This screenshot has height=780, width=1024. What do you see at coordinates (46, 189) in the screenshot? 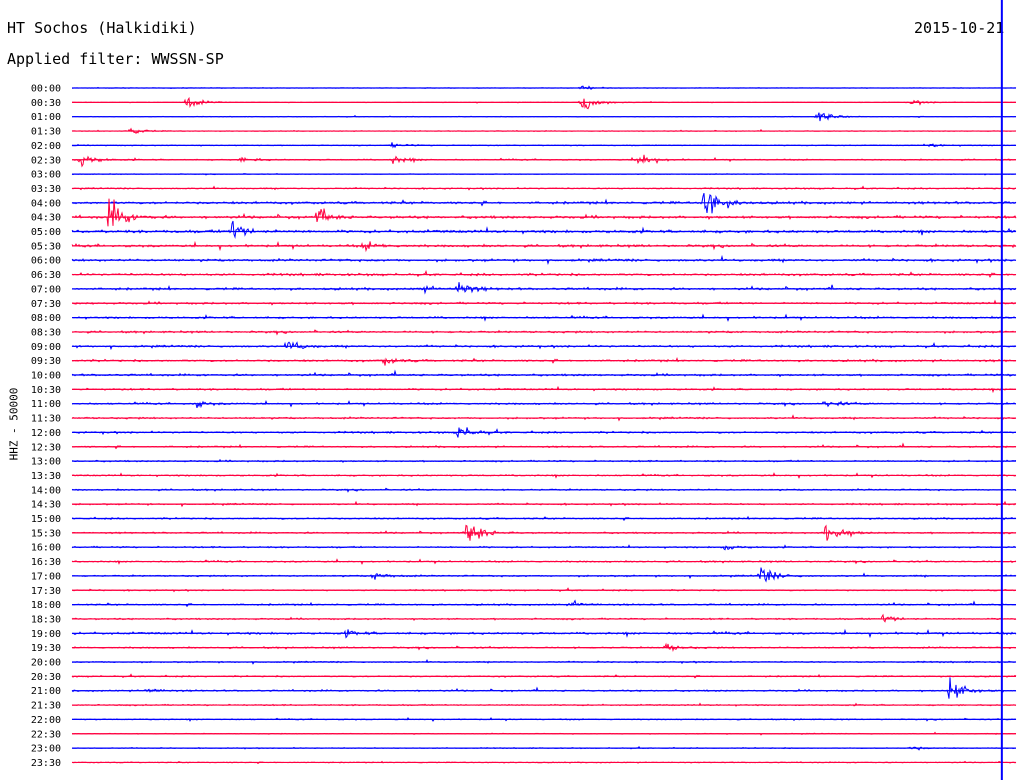
I see `tick-label: 03:30` at bounding box center [46, 189].